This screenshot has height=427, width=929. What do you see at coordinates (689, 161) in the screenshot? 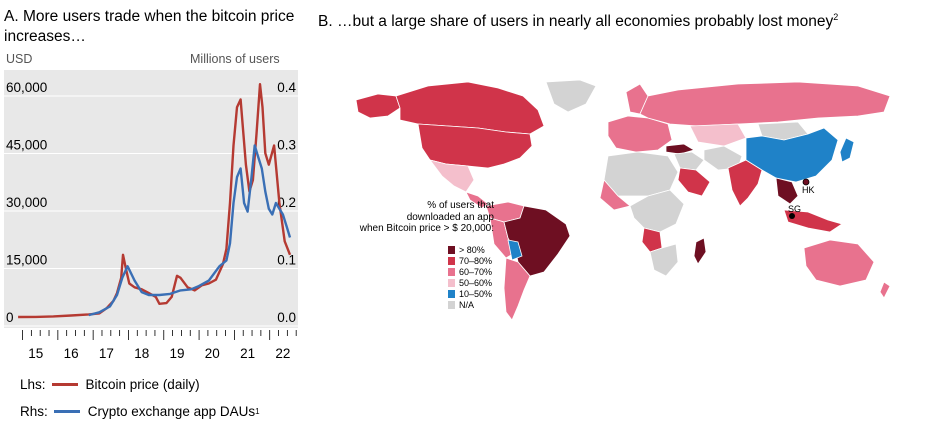
I see `map-middle-east` at bounding box center [689, 161].